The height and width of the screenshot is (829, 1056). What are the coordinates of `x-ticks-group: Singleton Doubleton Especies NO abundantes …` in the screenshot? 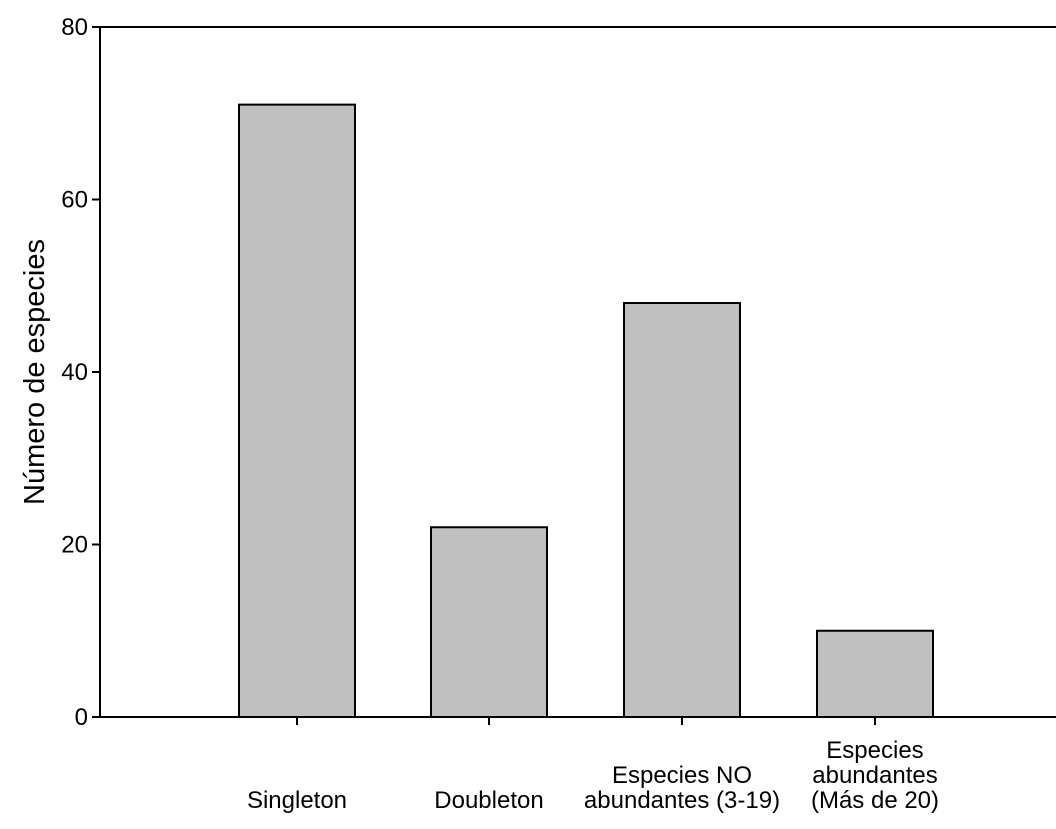 It's located at (593, 765).